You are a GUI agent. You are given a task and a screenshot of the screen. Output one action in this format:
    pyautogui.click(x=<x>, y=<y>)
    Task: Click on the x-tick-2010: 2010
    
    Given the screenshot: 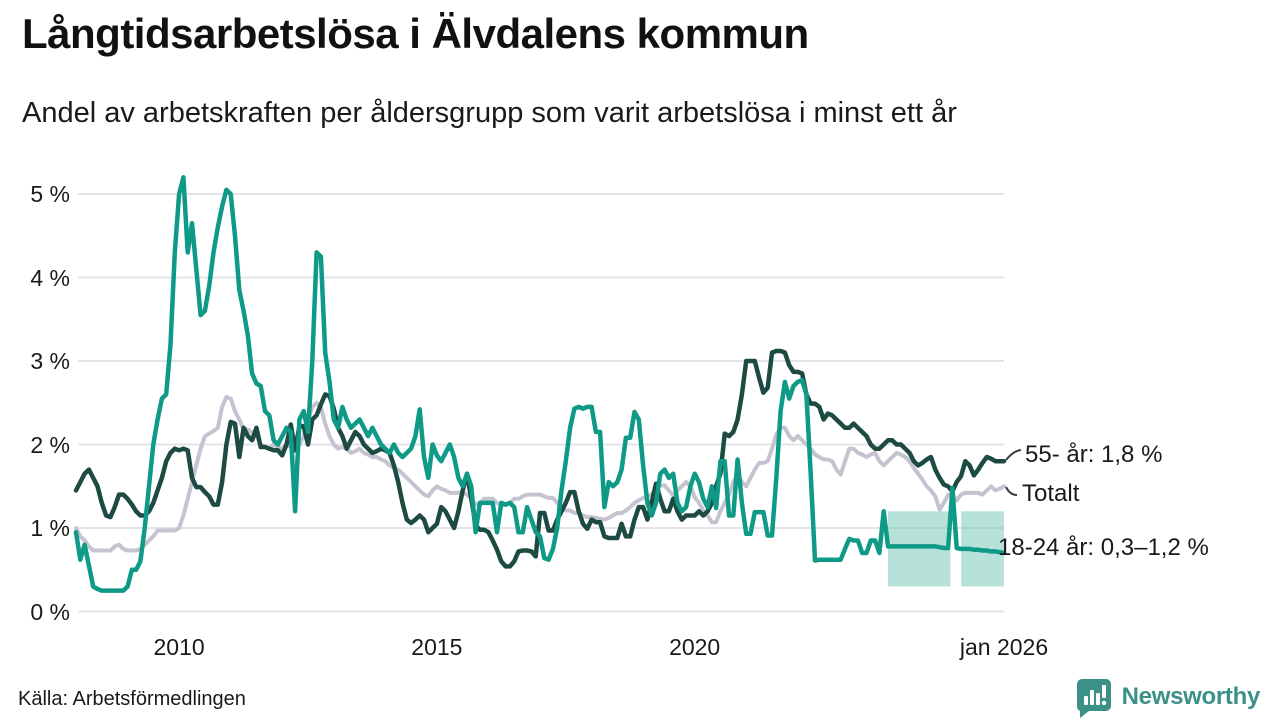 What is the action you would take?
    pyautogui.click(x=179, y=647)
    